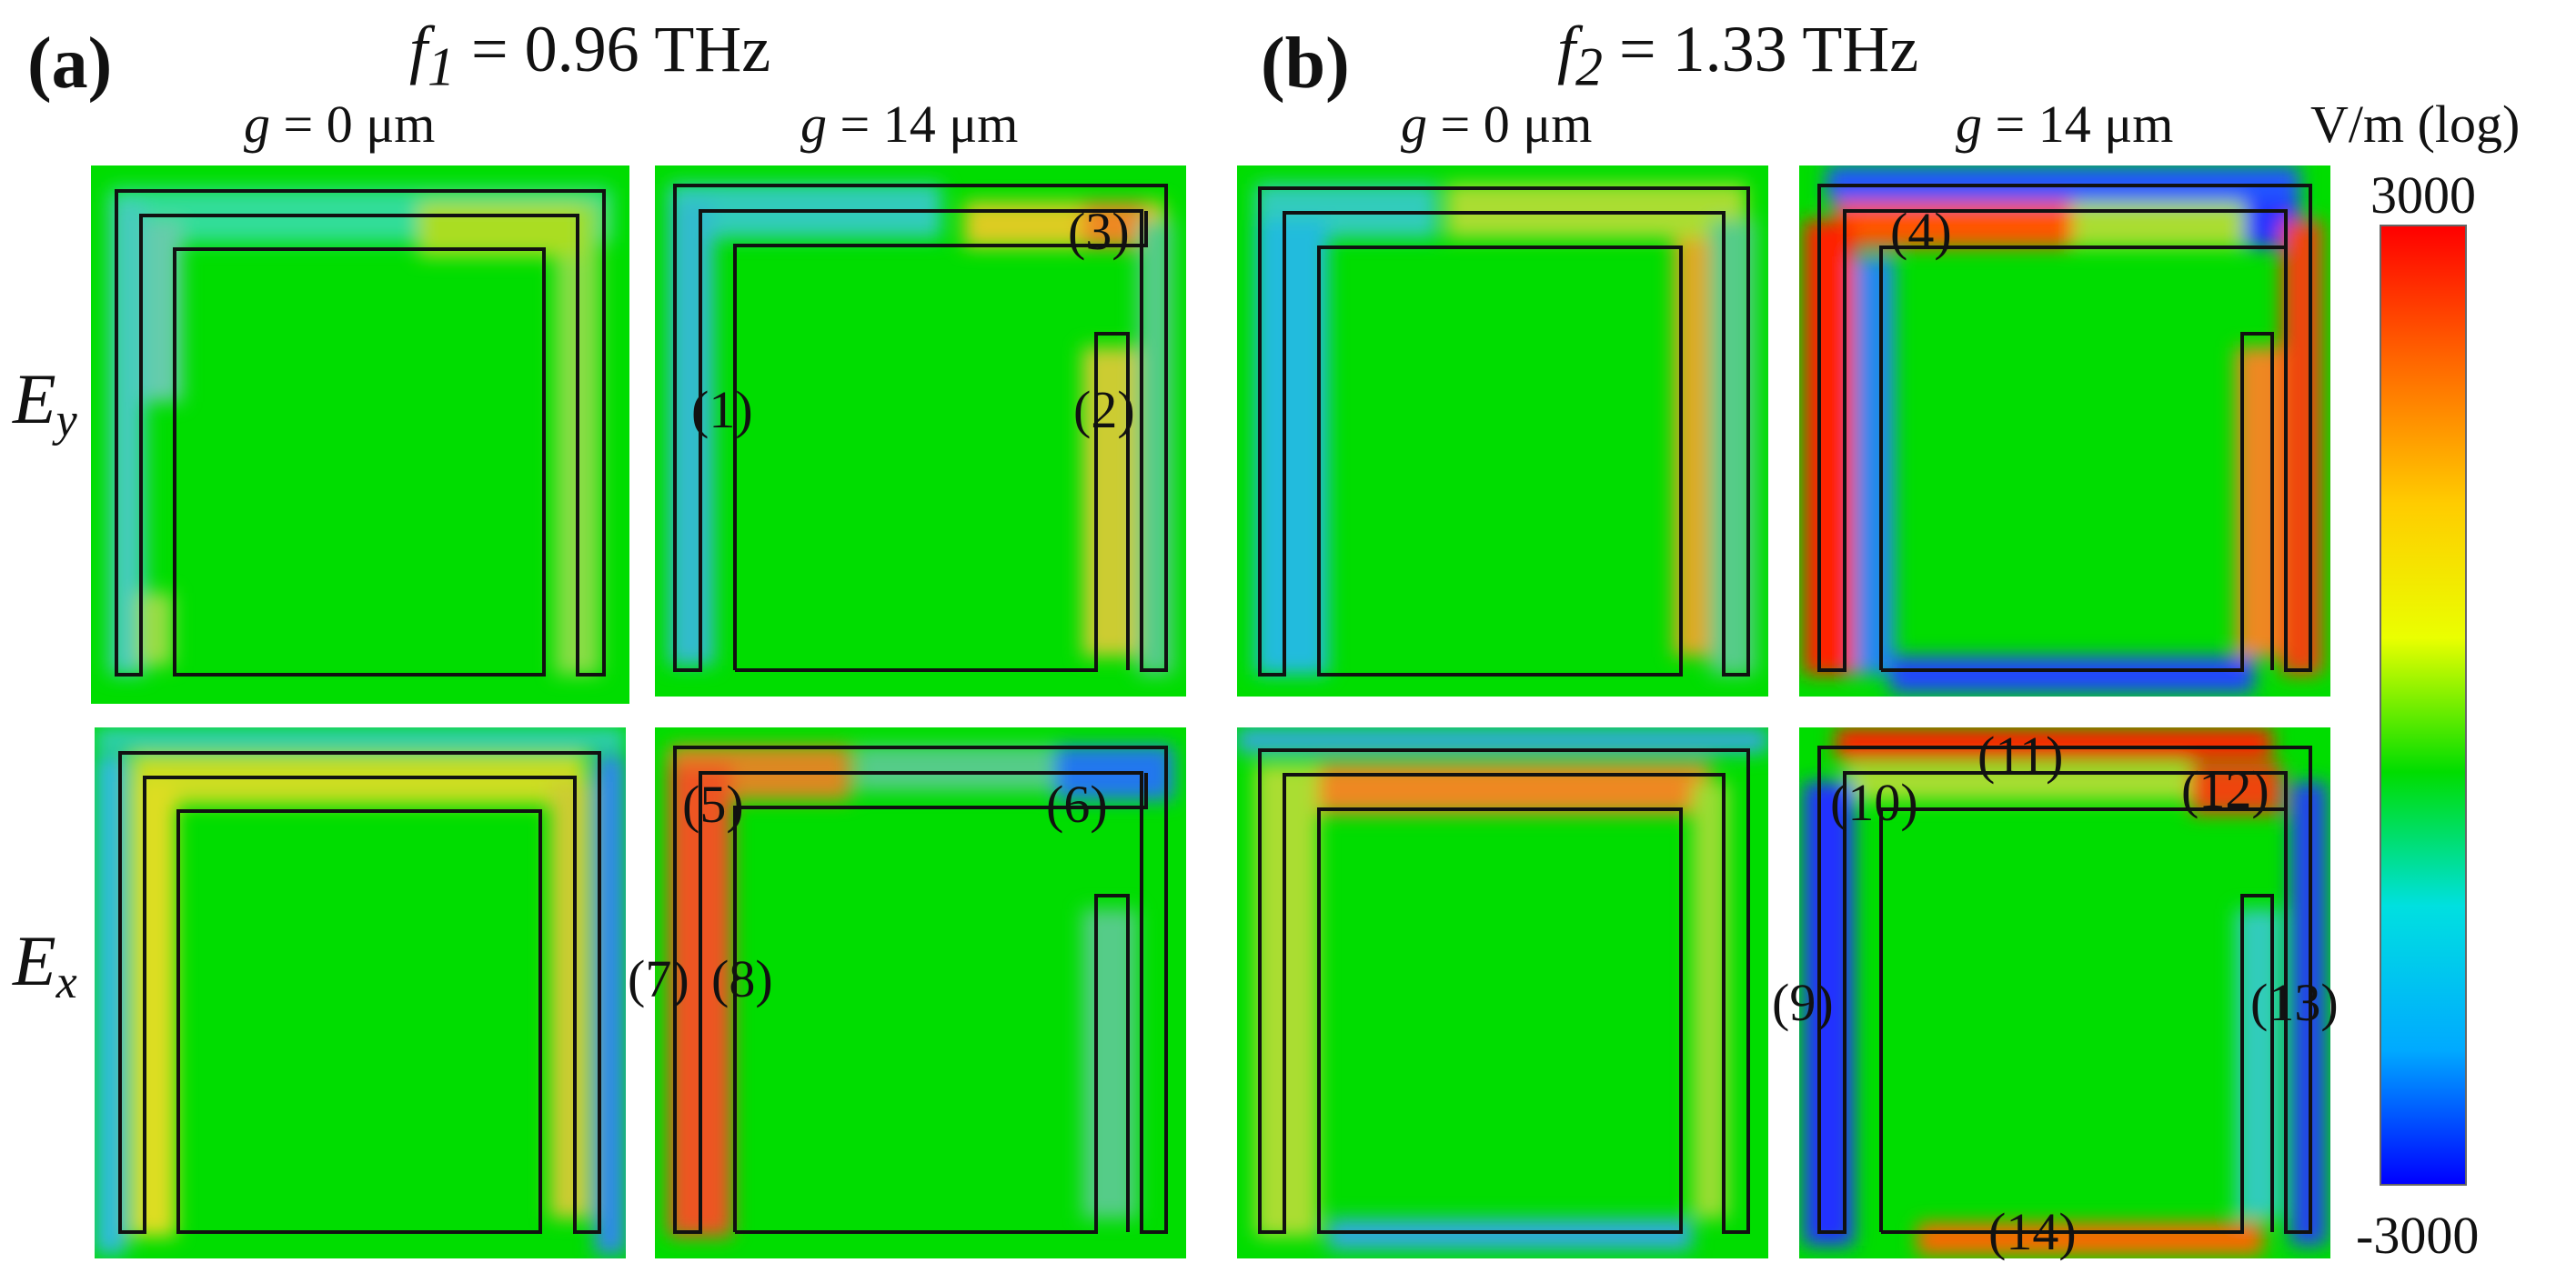  I want to click on frequency-label-b: f2 = 1.33 THz, so click(1737, 55).